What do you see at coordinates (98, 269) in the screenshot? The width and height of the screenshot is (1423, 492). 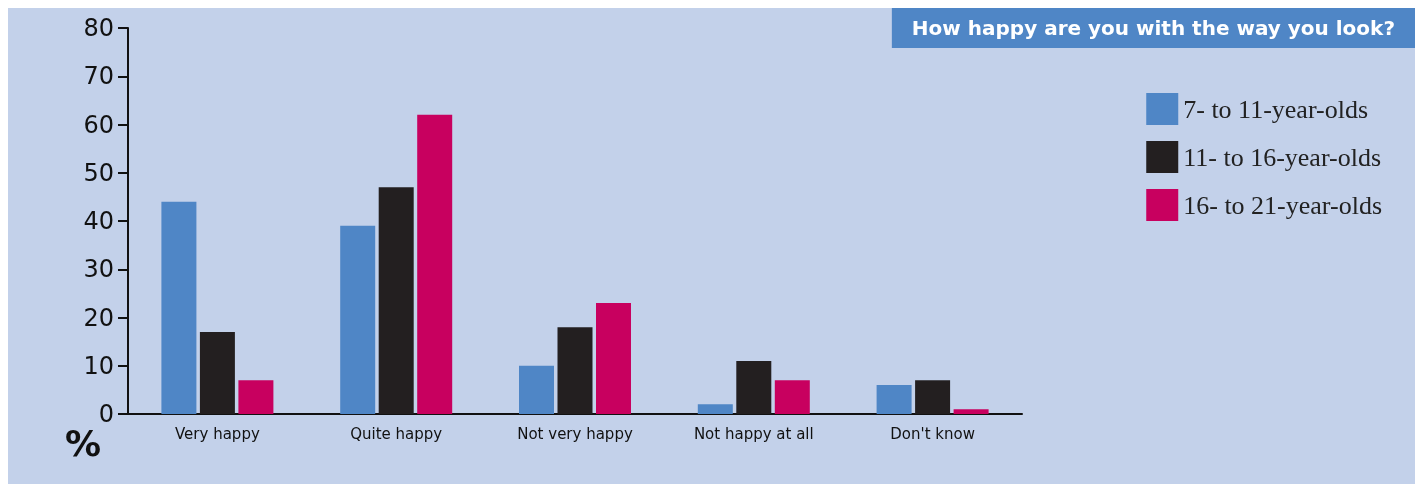 I see `y-tick-label: 30` at bounding box center [98, 269].